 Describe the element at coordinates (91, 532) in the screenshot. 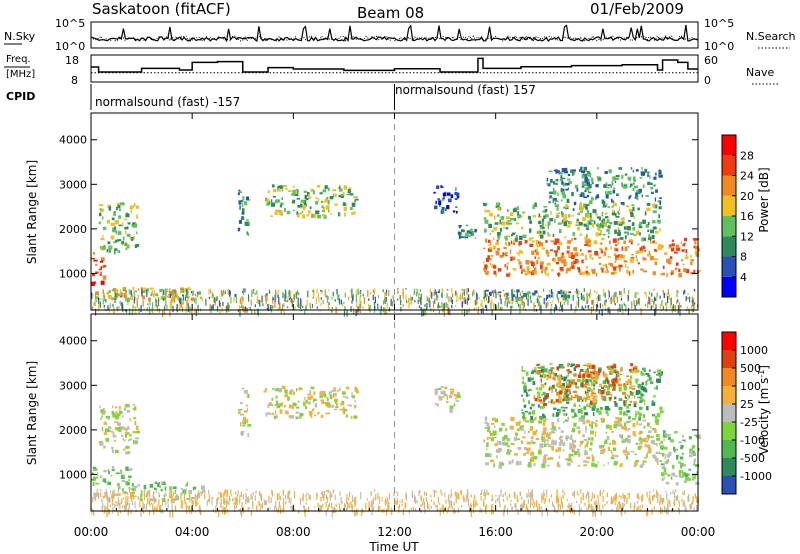

I see `time-tick-0: 00:00` at that location.